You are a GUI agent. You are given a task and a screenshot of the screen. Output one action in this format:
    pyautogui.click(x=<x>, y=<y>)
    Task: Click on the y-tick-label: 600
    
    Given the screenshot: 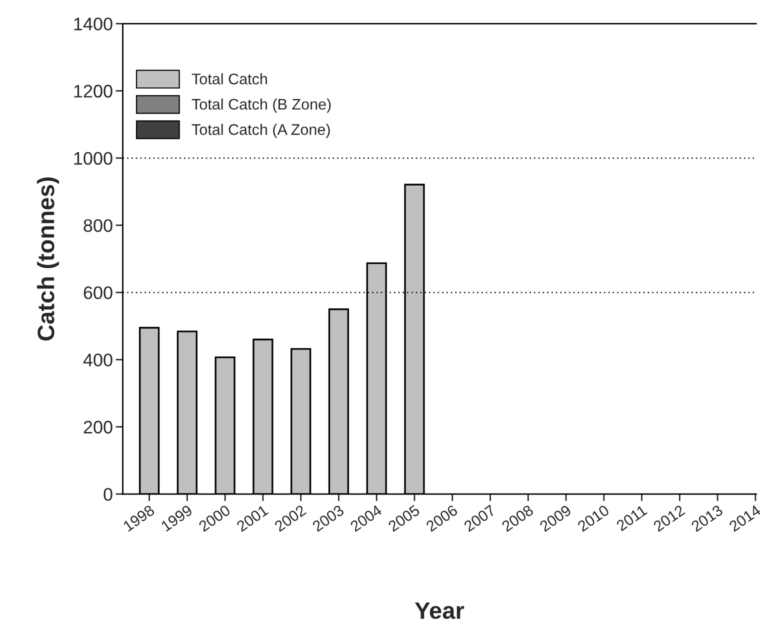 What is the action you would take?
    pyautogui.click(x=98, y=293)
    